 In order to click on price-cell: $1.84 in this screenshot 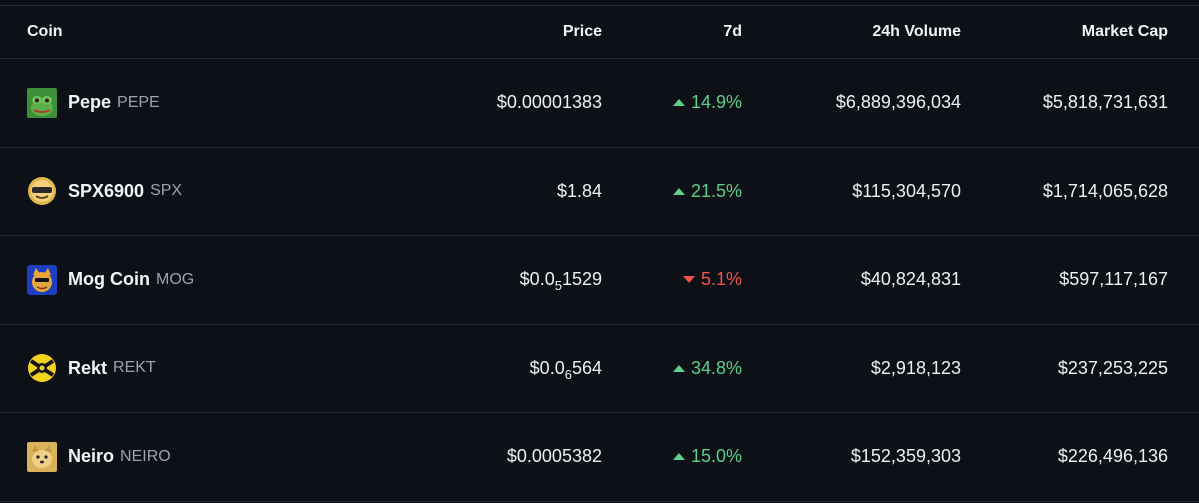, I will do `click(579, 192)`.